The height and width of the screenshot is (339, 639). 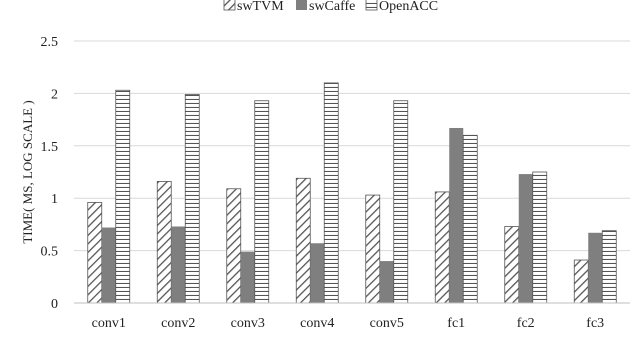 What do you see at coordinates (50, 147) in the screenshot?
I see `y-tick-label: 1.5` at bounding box center [50, 147].